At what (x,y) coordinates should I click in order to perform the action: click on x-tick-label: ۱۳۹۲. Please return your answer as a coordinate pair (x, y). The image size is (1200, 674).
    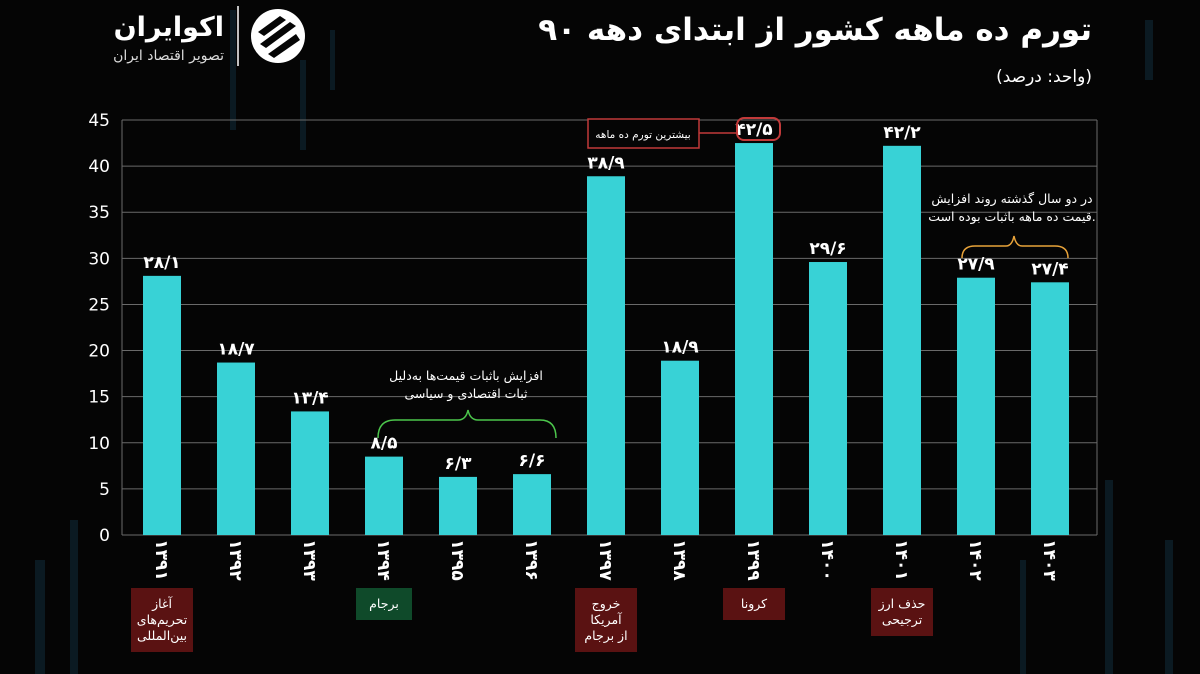
    Looking at the image, I should click on (235, 560).